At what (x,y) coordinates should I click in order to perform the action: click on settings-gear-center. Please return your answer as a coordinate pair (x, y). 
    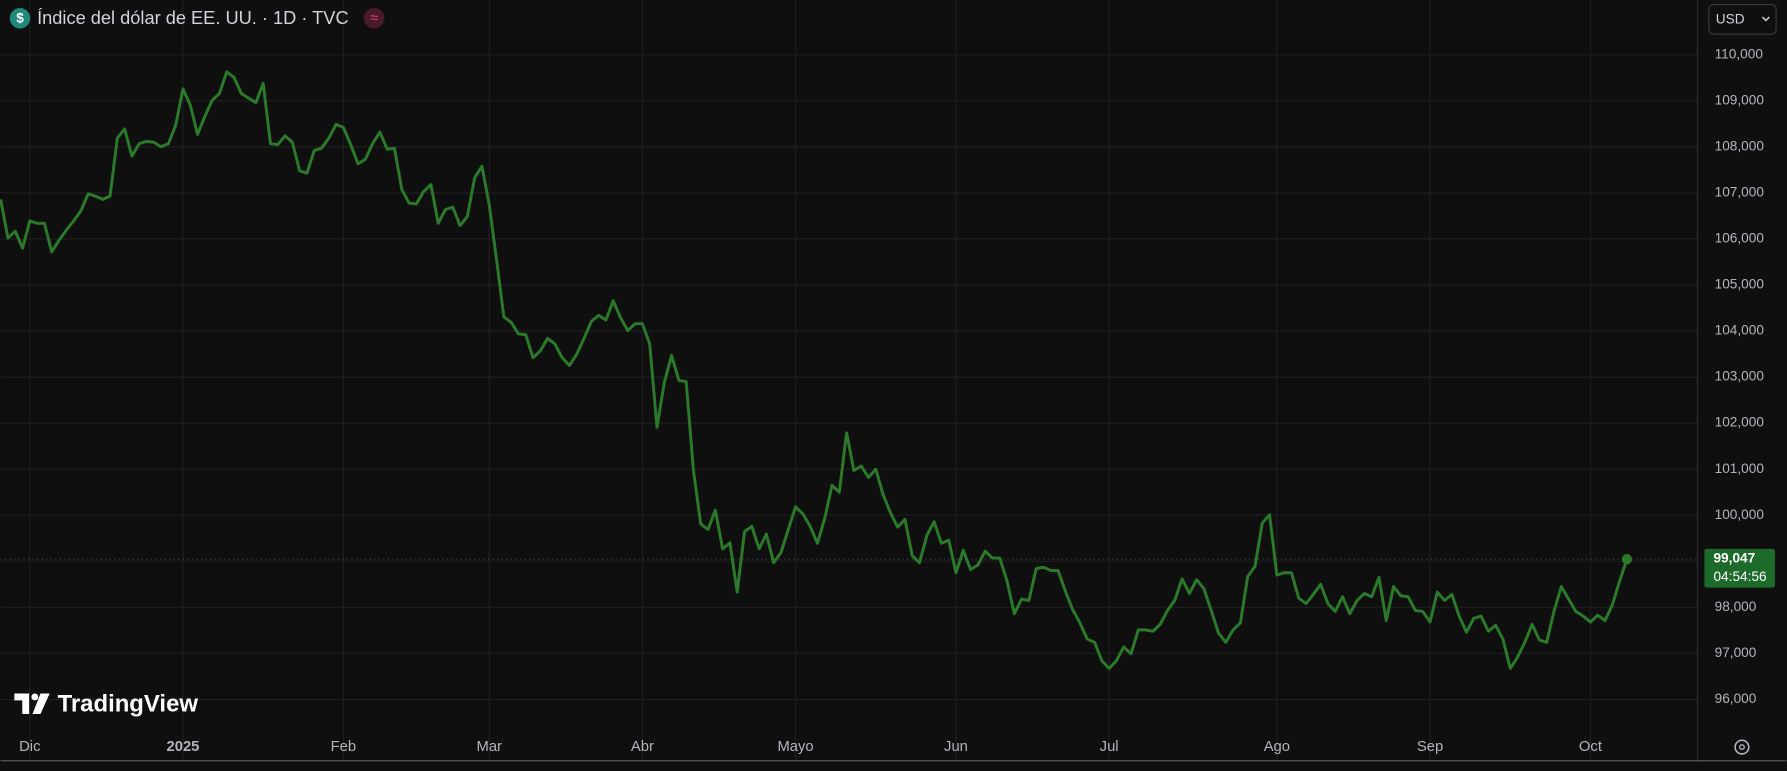
    Looking at the image, I should click on (1741, 747).